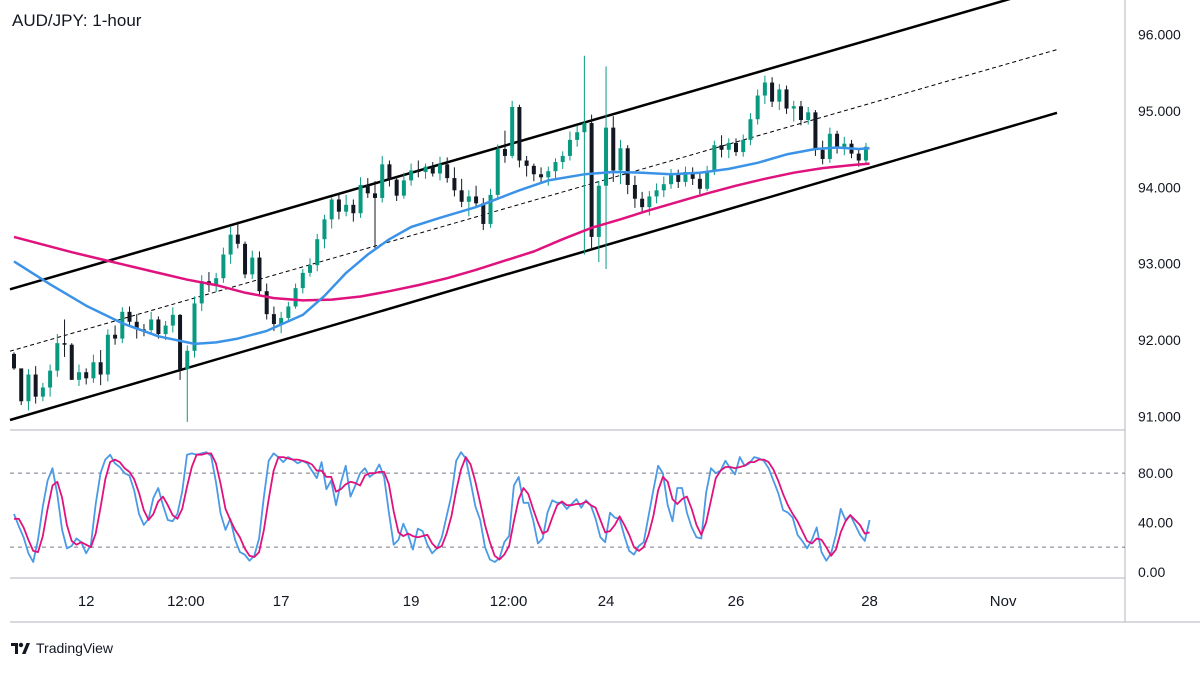  Describe the element at coordinates (567, 510) in the screenshot. I see `level-lines` at that location.